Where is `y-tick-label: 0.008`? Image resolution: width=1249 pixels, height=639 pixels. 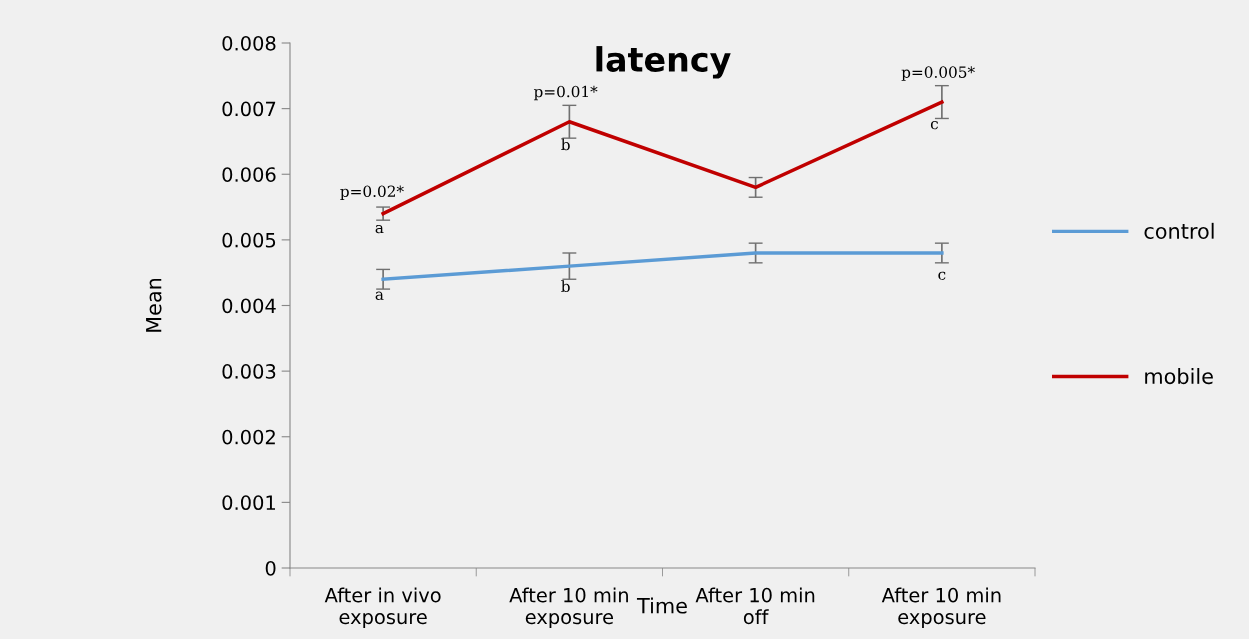
y-tick-label: 0.008 is located at coordinates (249, 43).